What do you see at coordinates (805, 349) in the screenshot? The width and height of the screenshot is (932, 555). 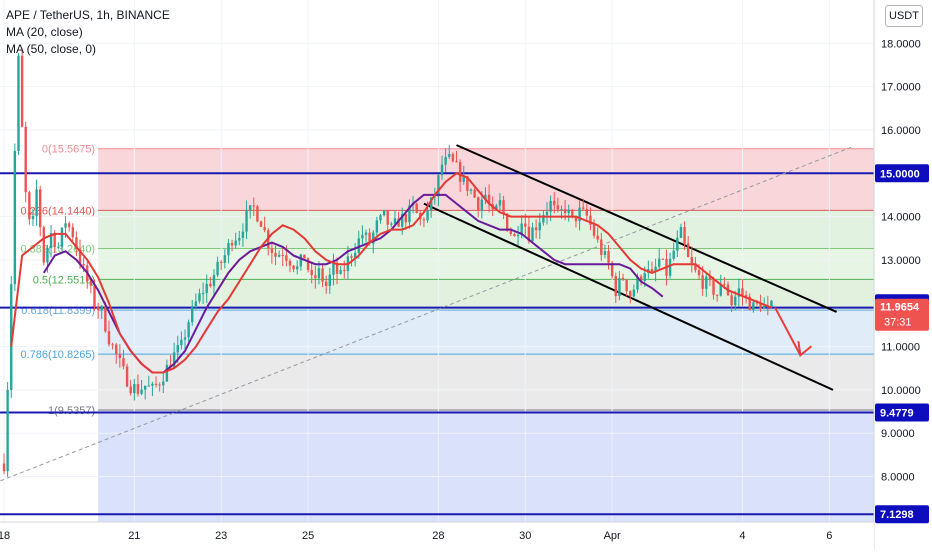 I see `projection-arrow-head` at bounding box center [805, 349].